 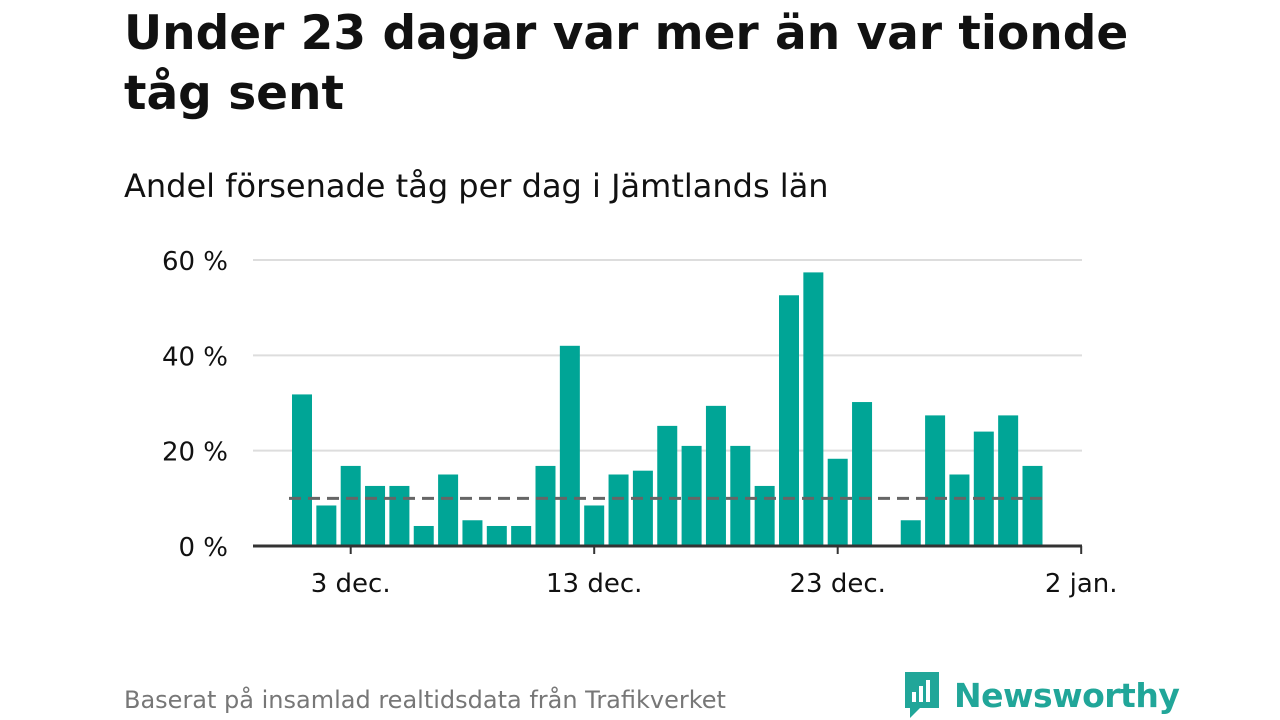 What do you see at coordinates (594, 584) in the screenshot?
I see `x-tick-label: 13 dec.` at bounding box center [594, 584].